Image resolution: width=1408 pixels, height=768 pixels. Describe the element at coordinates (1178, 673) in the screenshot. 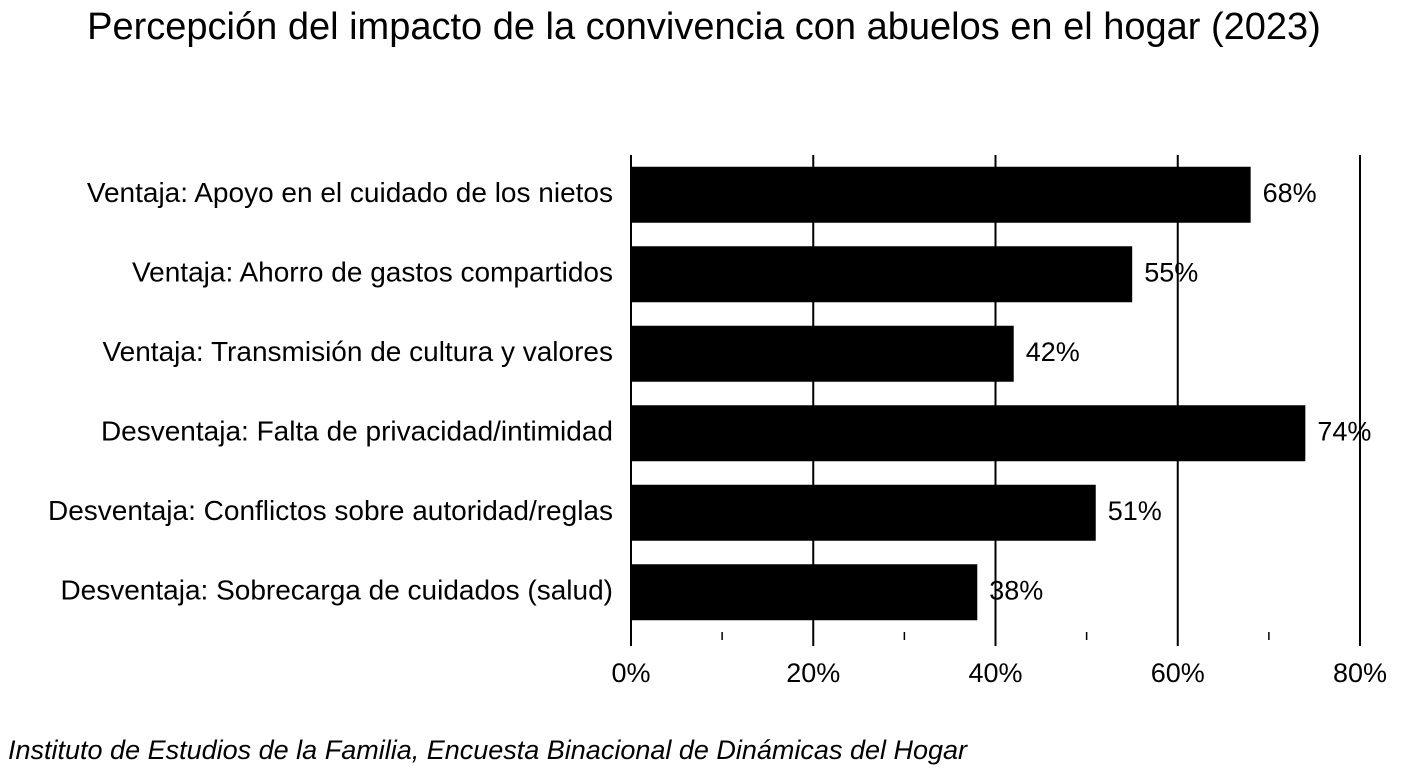

I see `x-tick-label: 60%` at that location.